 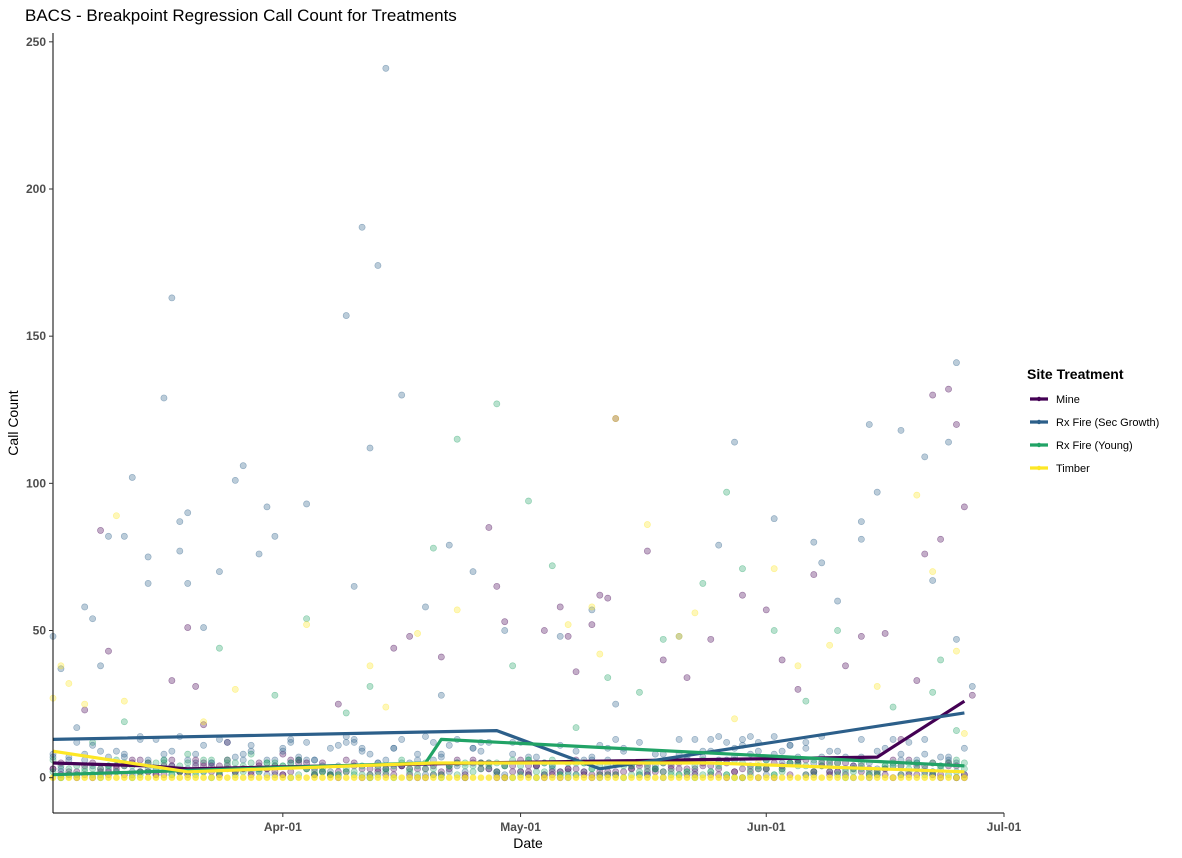 What do you see at coordinates (508, 761) in the screenshot?
I see `regression-line-timber` at bounding box center [508, 761].